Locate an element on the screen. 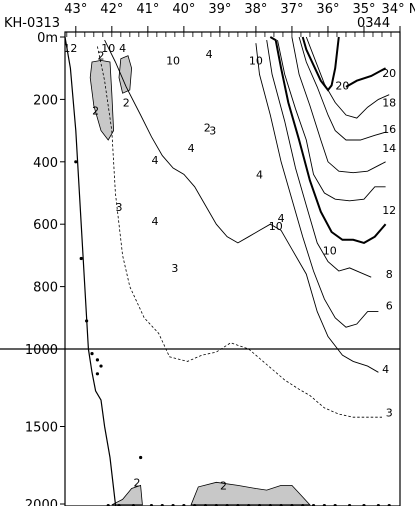 The width and height of the screenshot is (415, 506). x-tick-label: 43° is located at coordinates (75, 9).